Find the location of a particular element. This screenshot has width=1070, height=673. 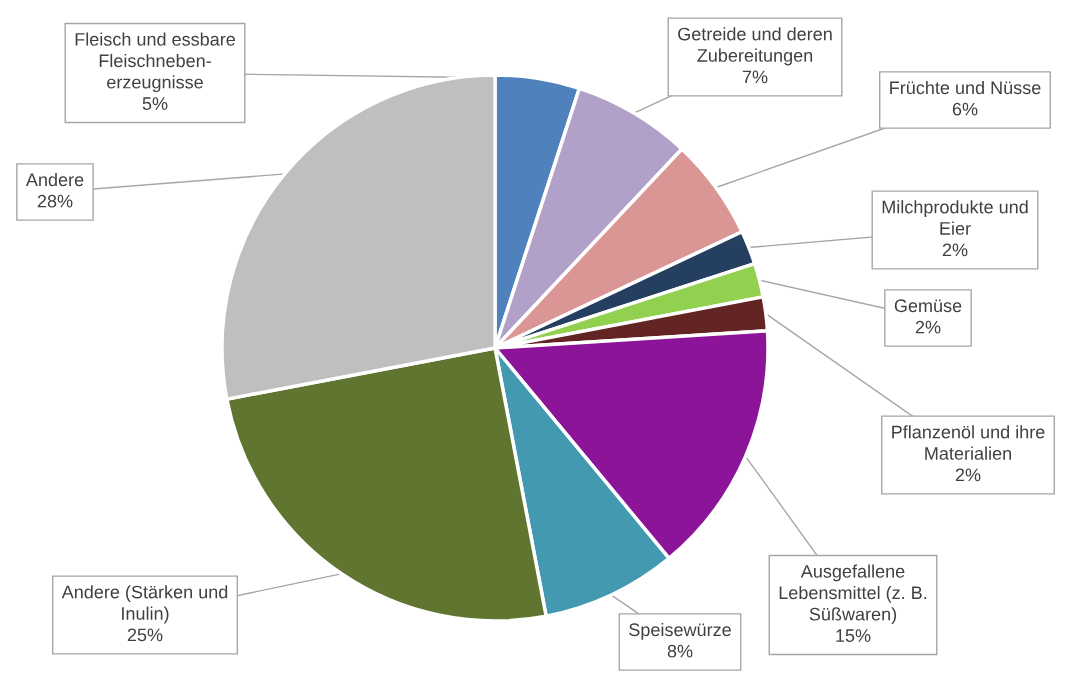

slice-label: Früchte und Nüsse is located at coordinates (965, 87).